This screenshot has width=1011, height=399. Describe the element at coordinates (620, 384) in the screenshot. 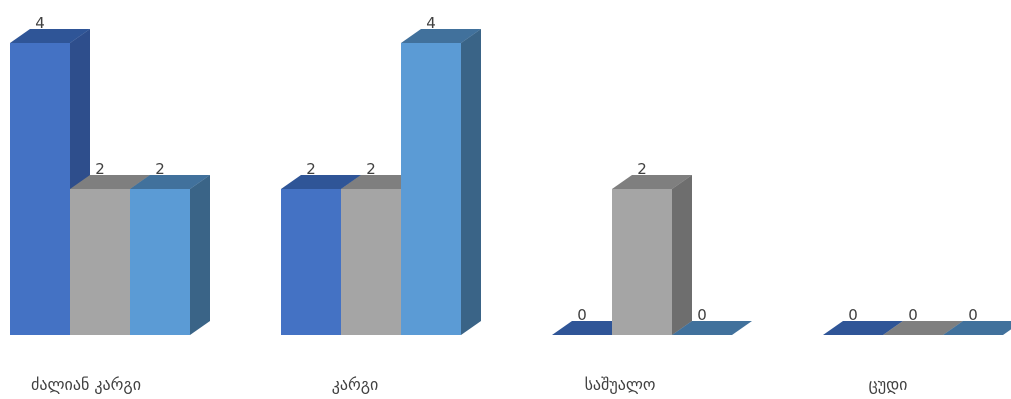

I see `category-label: საშუალო` at that location.